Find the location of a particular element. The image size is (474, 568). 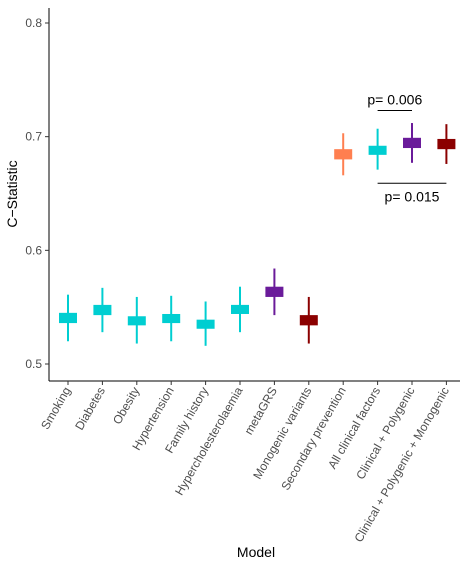

x-tick-label: Hypercholesterolaemia is located at coordinates (209, 441).